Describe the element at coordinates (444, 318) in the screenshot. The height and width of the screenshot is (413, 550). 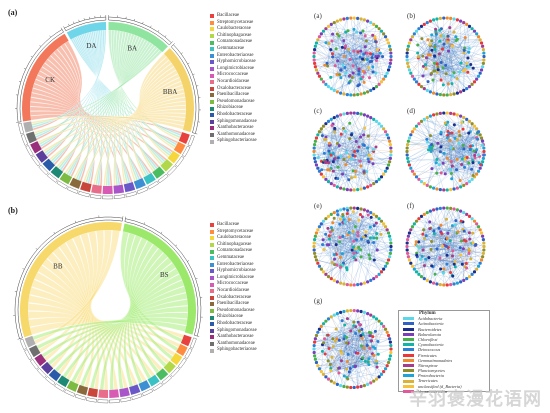
I see `phylum-legend-item: Acidobacteria` at that location.